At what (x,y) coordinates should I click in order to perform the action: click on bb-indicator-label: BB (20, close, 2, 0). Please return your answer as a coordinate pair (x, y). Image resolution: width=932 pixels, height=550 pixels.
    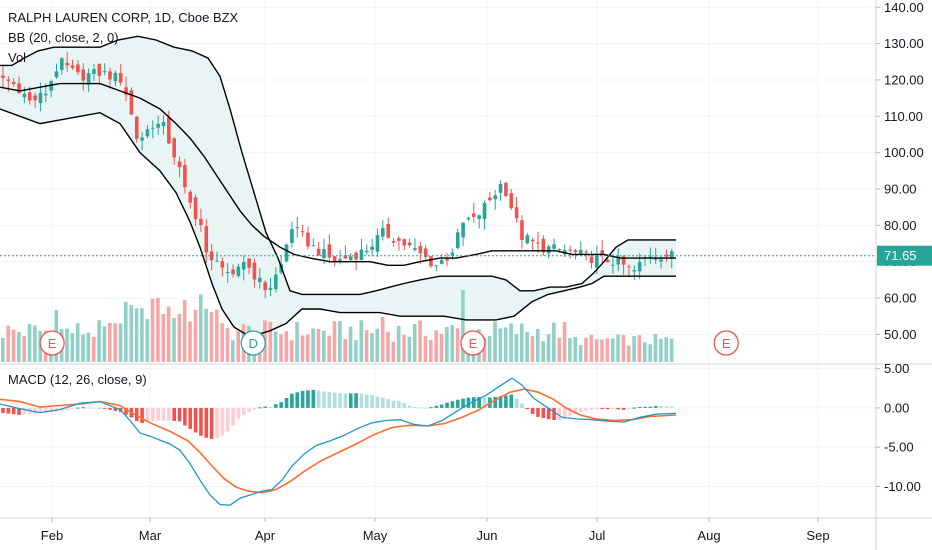
    Looking at the image, I should click on (63, 37).